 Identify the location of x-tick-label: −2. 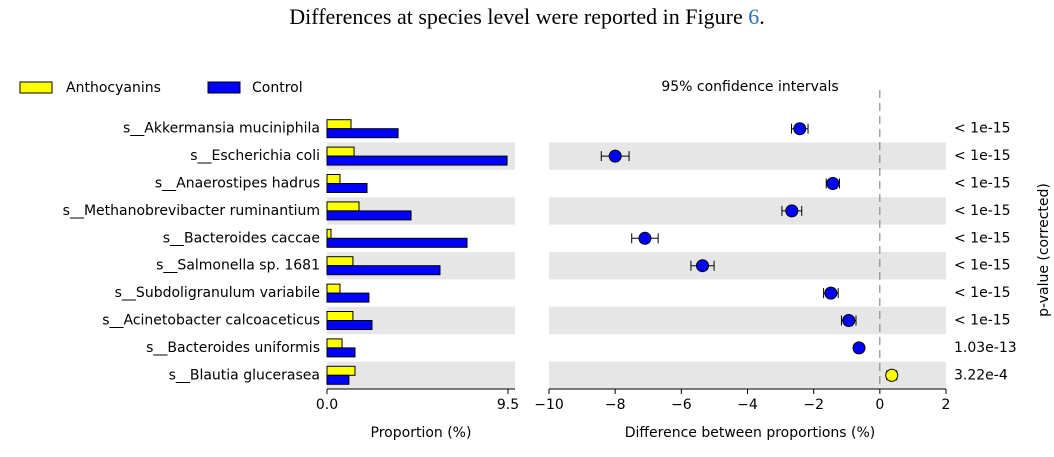
(813, 405).